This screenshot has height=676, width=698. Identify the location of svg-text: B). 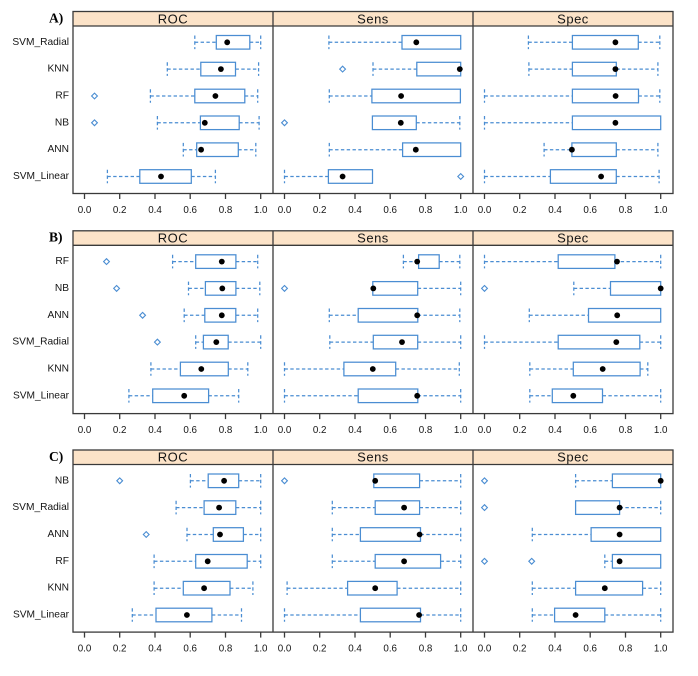
(56, 237).